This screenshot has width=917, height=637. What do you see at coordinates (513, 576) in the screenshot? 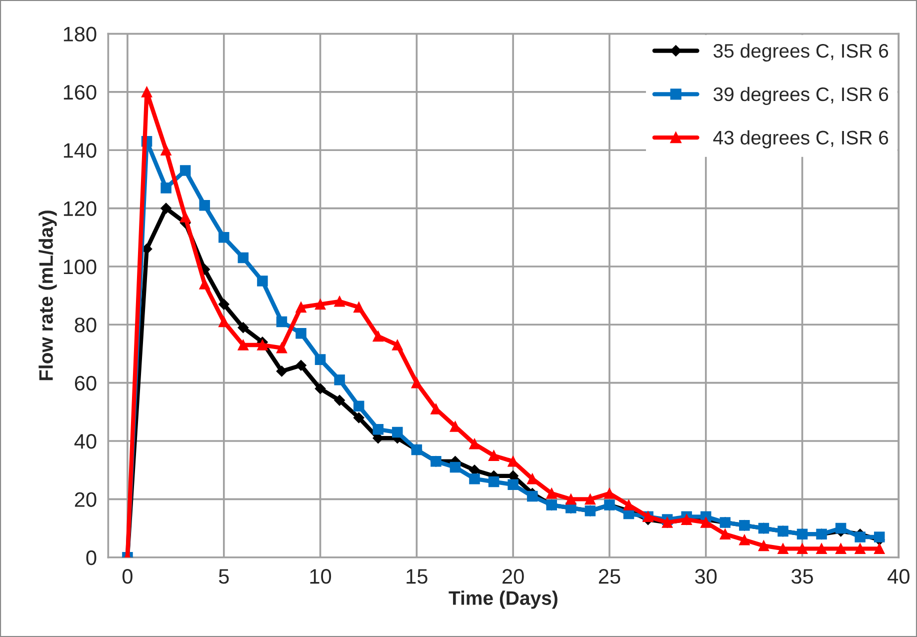
I see `x-tick-label: 20` at bounding box center [513, 576].